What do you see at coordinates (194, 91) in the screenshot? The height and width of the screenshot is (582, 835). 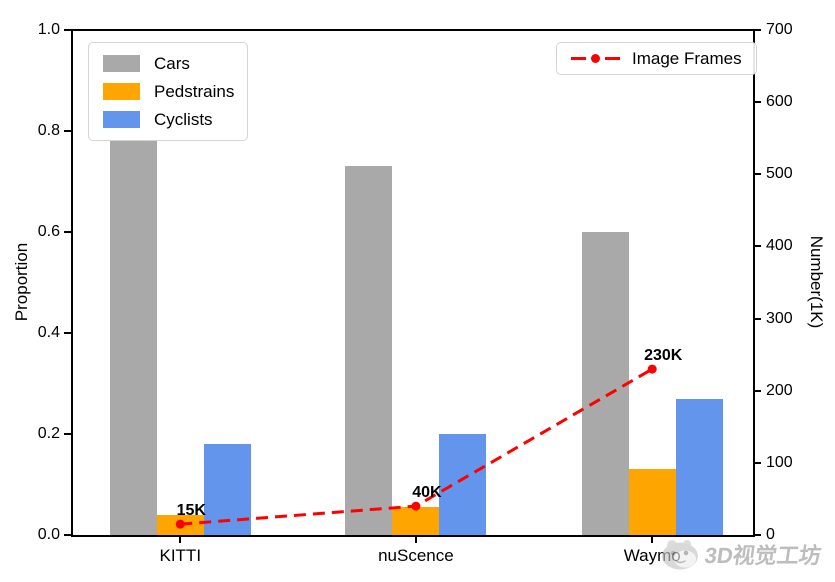 I see `legend-item-label: Pedstrains` at bounding box center [194, 91].